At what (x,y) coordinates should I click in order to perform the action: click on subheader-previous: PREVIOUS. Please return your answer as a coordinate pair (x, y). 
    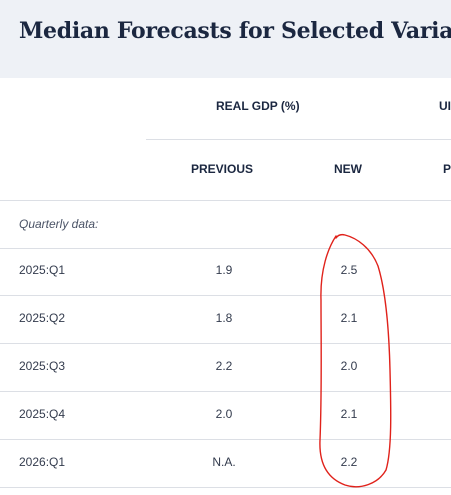
    Looking at the image, I should click on (222, 169).